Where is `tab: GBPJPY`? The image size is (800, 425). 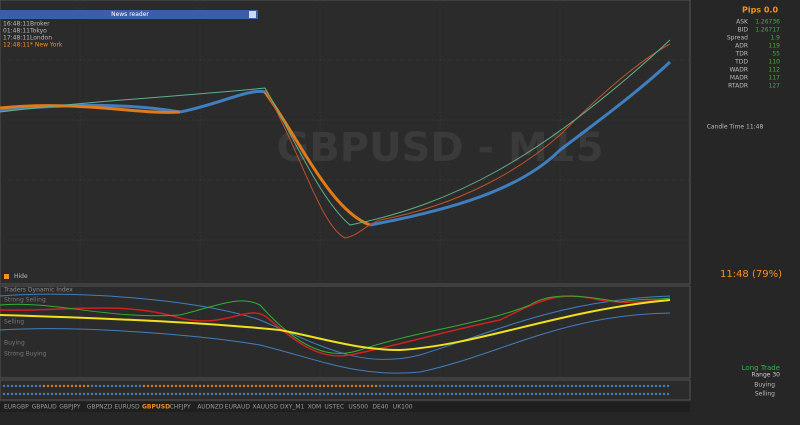 tab: GBPJPY is located at coordinates (70, 407).